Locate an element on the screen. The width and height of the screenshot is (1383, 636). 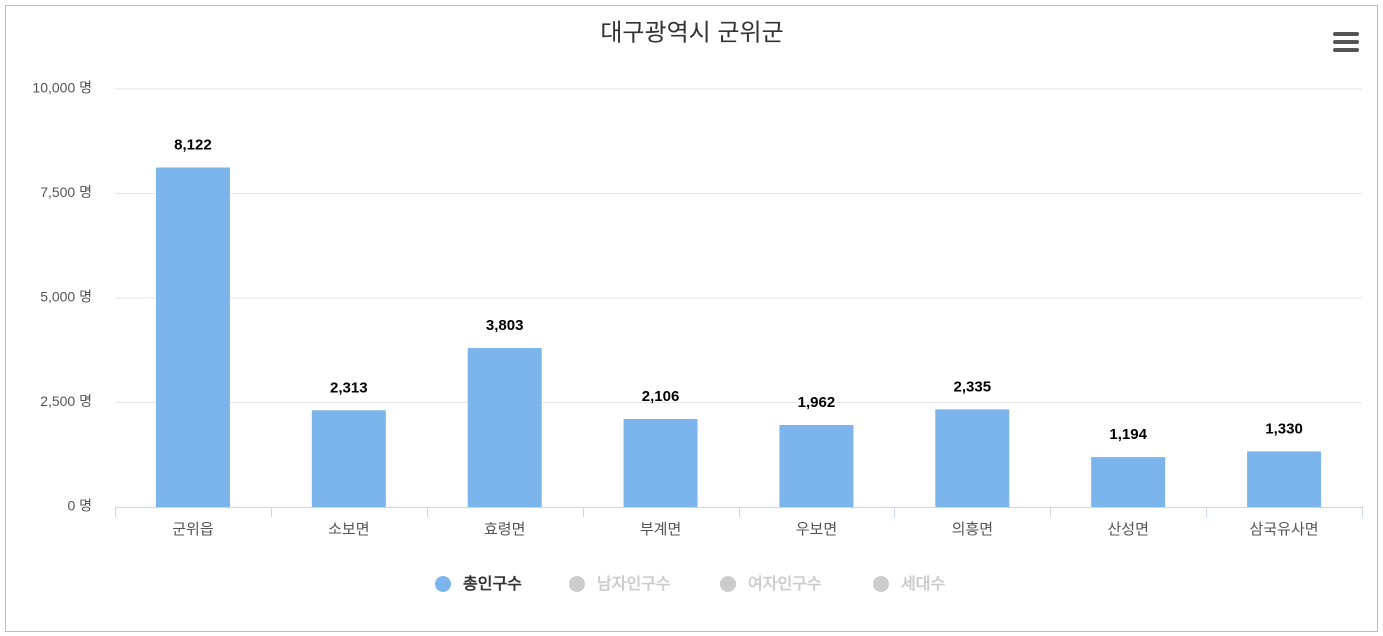
data-label: 2,106 is located at coordinates (661, 396).